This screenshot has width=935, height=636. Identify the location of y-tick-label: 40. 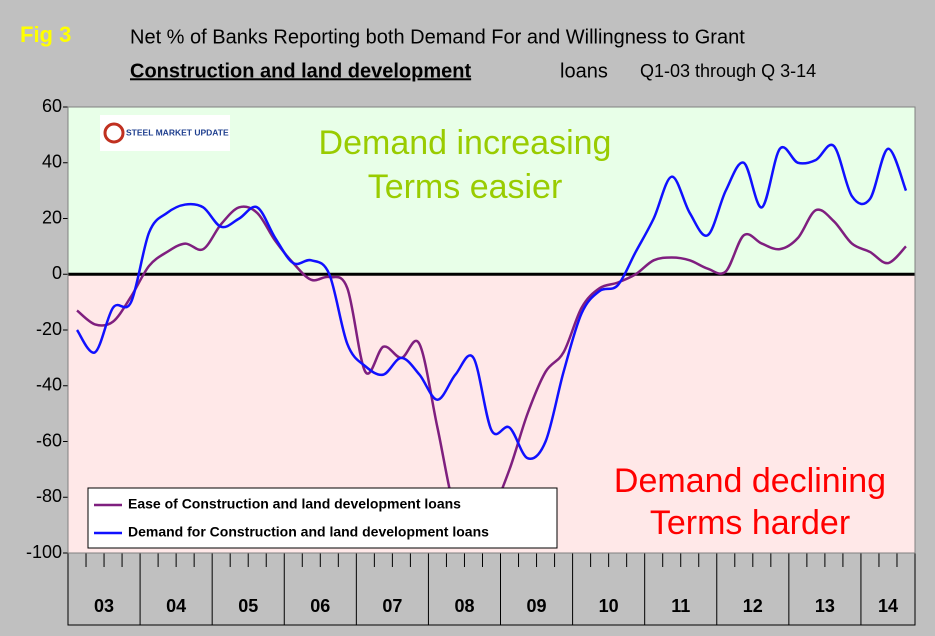
(52, 162).